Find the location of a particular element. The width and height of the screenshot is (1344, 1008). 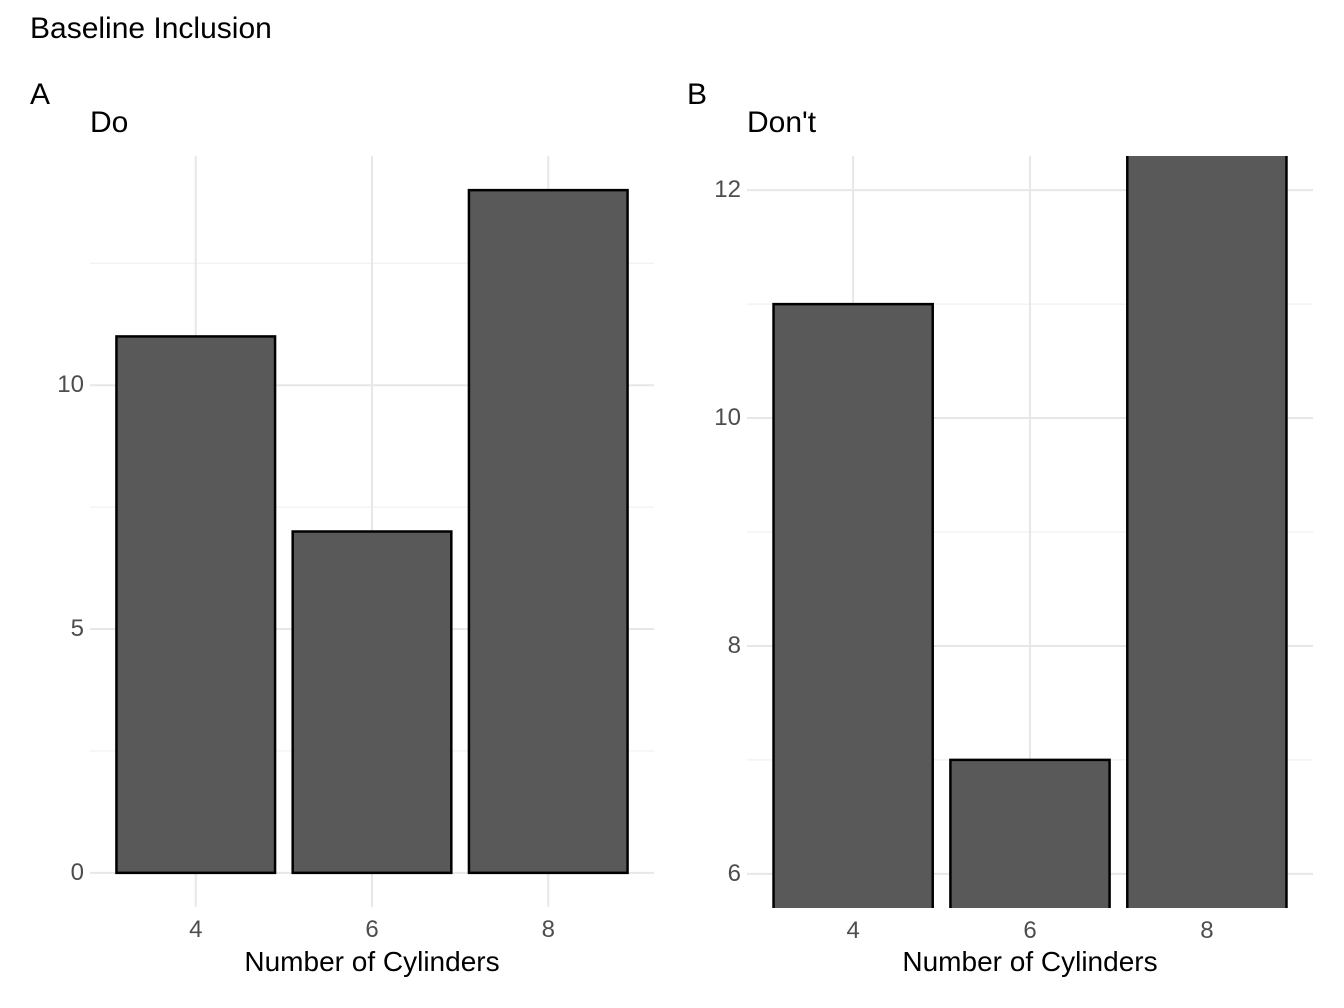

panel-a-x-axis-title: Number of Cylinders is located at coordinates (372, 961).